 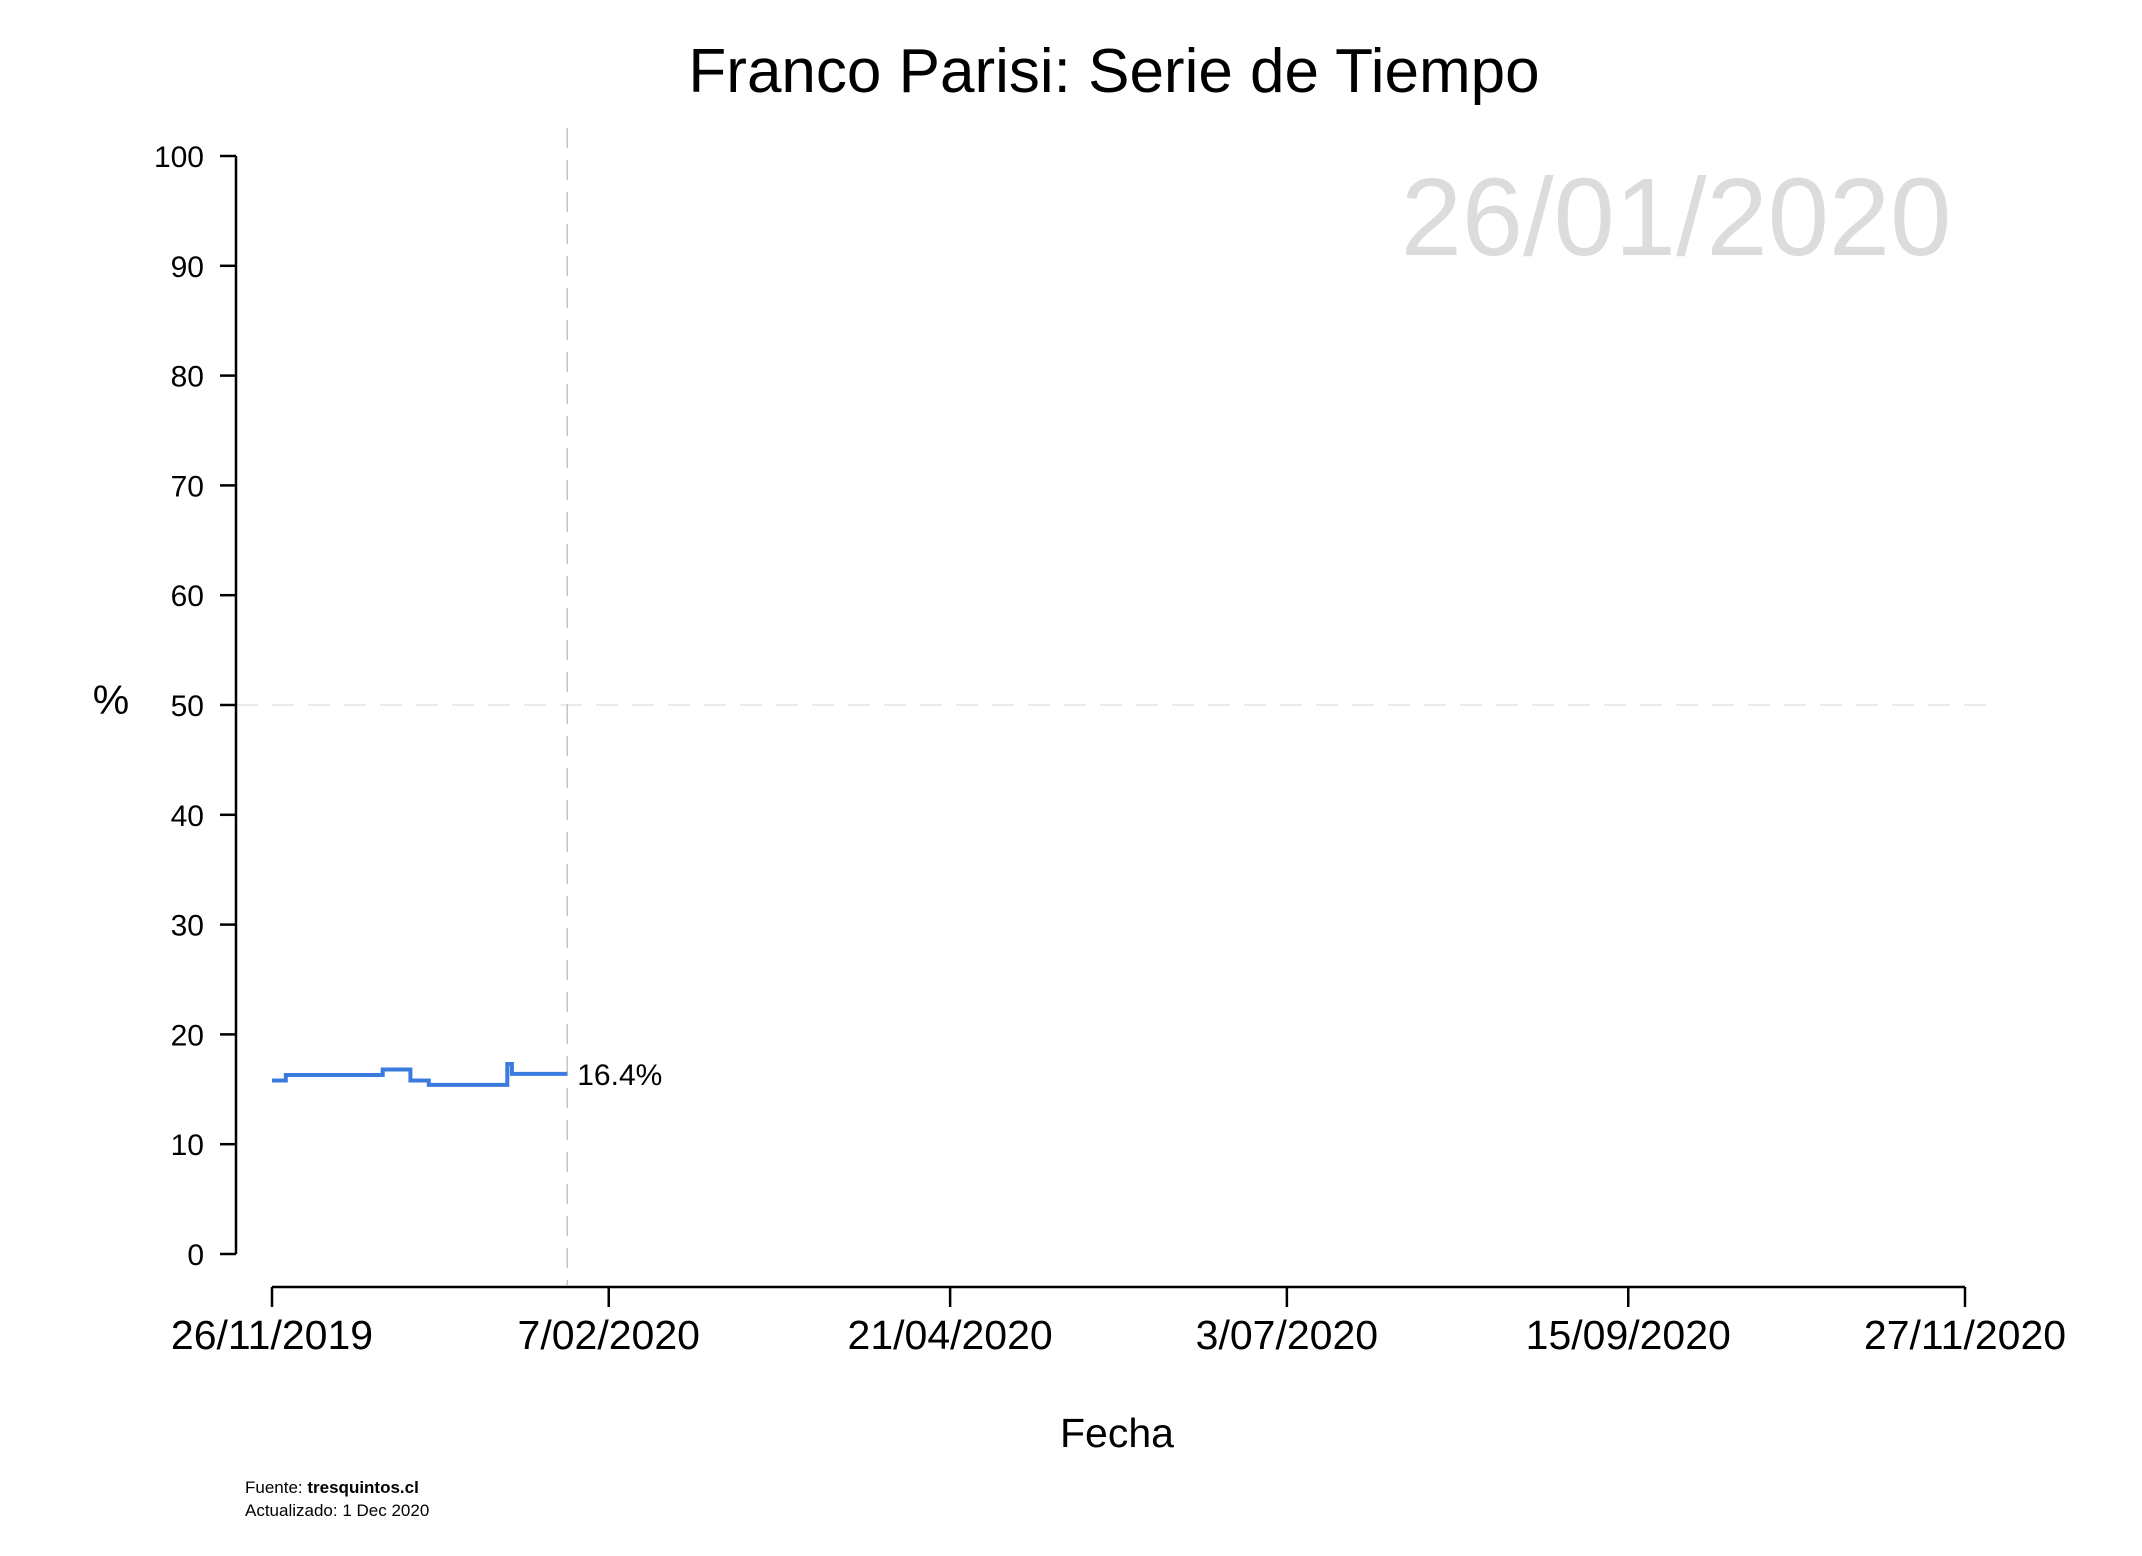 What do you see at coordinates (1117, 1433) in the screenshot?
I see `x-axis-title: Fecha` at bounding box center [1117, 1433].